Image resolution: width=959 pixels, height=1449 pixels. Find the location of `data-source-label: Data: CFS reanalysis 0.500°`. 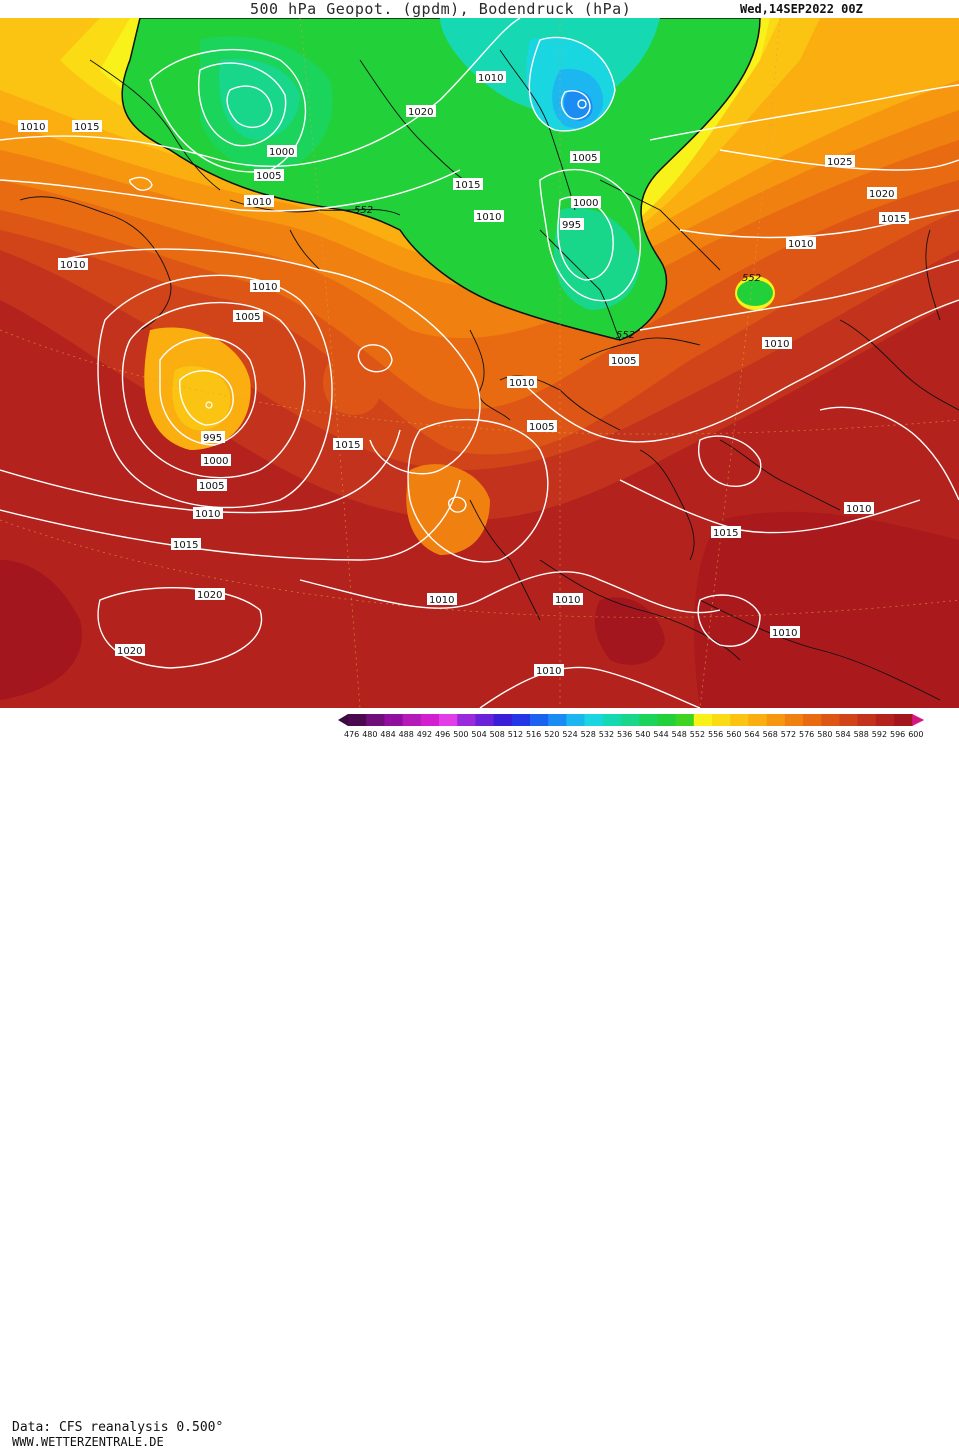

data-source-label: Data: CFS reanalysis 0.500° is located at coordinates (118, 1427).